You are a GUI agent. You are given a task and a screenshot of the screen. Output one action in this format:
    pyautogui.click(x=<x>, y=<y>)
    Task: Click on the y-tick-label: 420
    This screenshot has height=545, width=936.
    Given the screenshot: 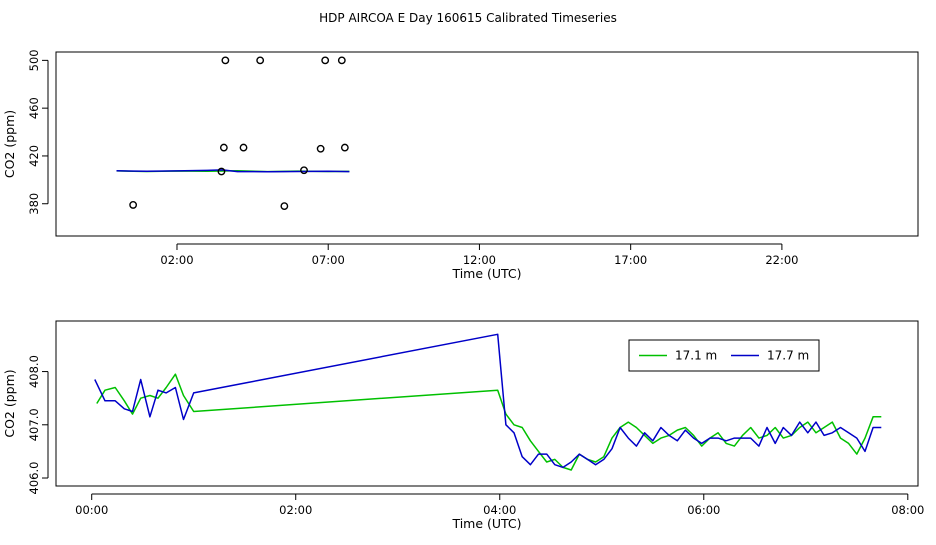 What is the action you would take?
    pyautogui.click(x=34, y=156)
    